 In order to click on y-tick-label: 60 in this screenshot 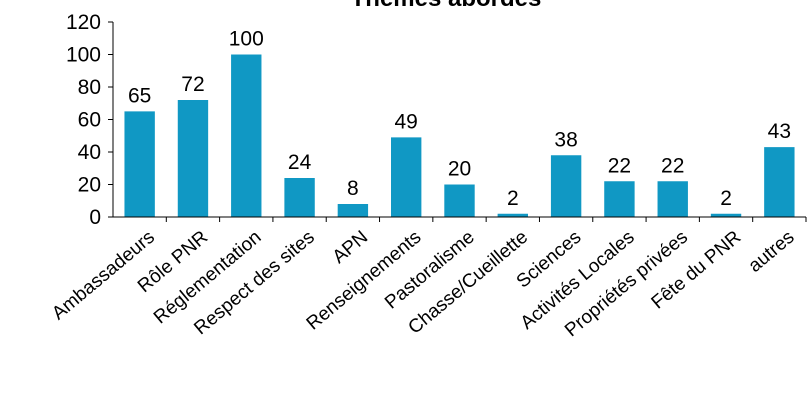, I will do `click(89, 120)`.